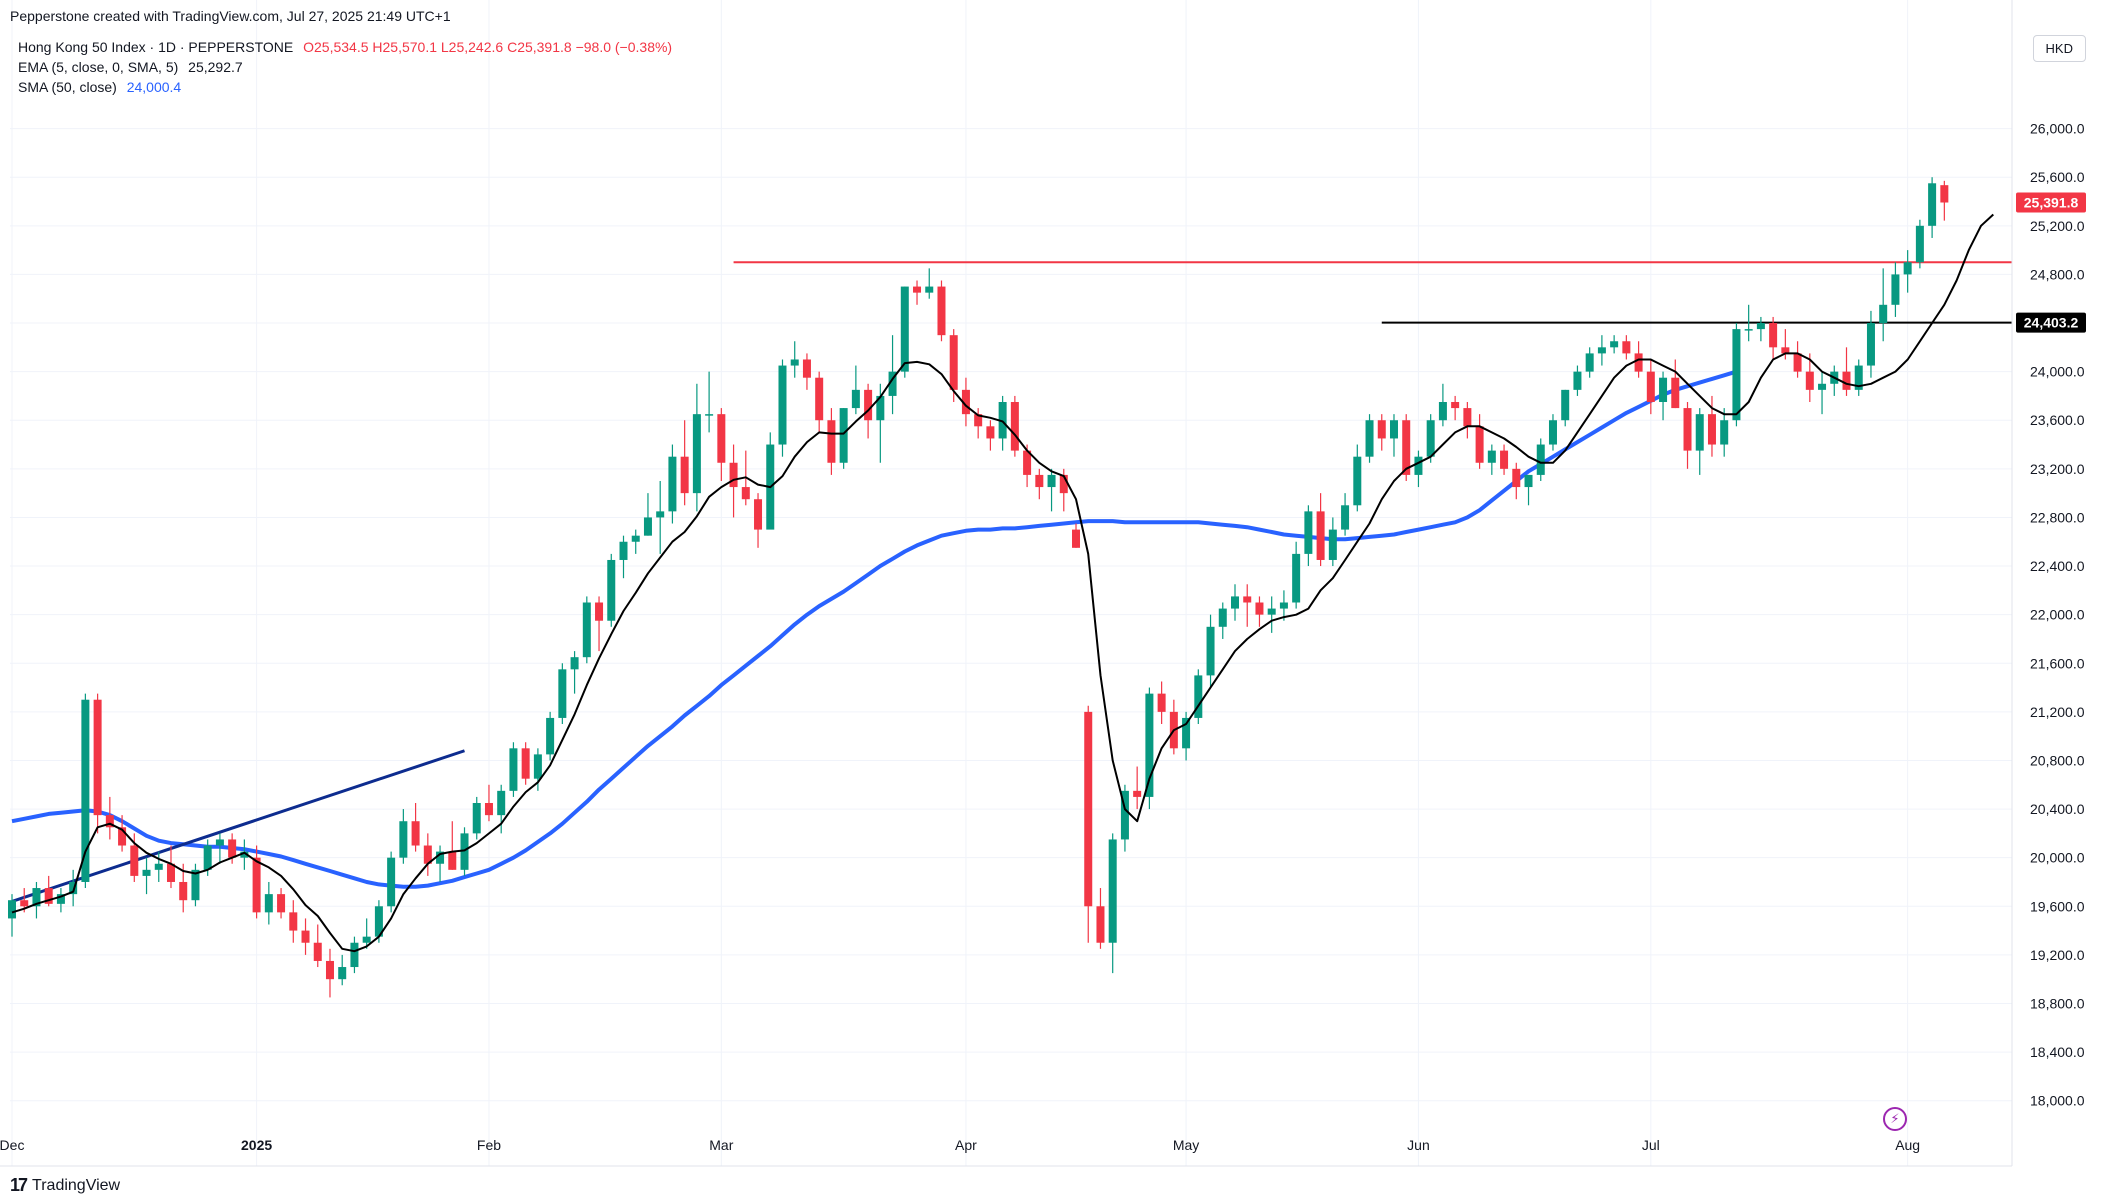 Image resolution: width=2102 pixels, height=1204 pixels. What do you see at coordinates (256, 1145) in the screenshot?
I see `x-tick-label: 2025` at bounding box center [256, 1145].